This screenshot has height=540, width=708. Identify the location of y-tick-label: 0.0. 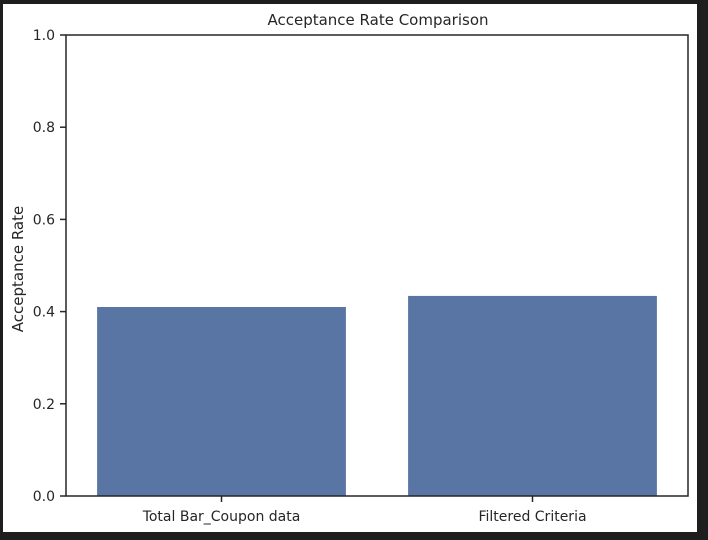
(44, 497).